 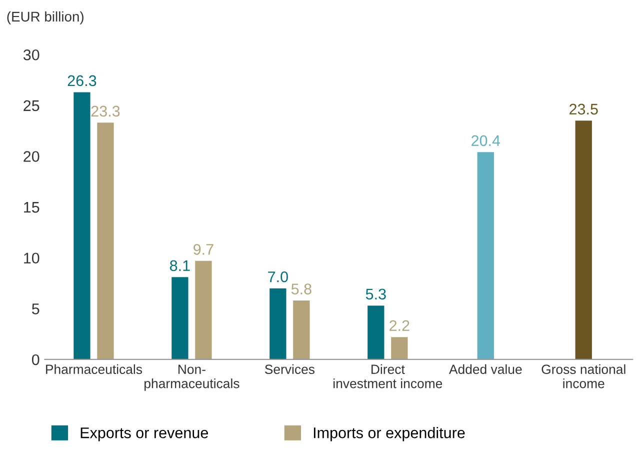 I want to click on data-label: 5.8, so click(x=301, y=289).